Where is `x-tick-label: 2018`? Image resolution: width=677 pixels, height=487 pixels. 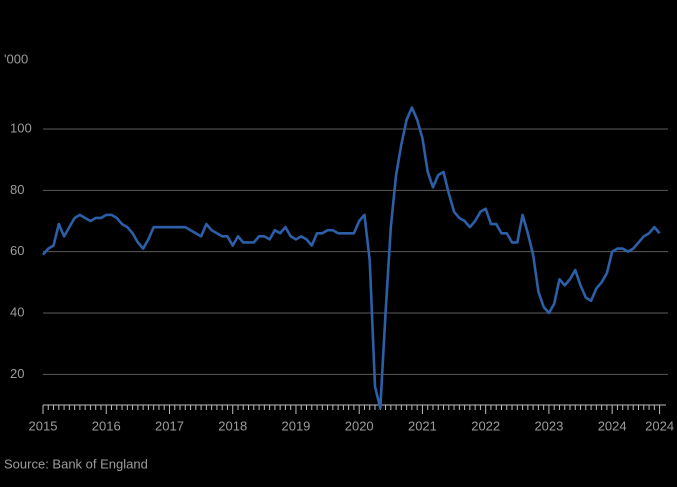
x-tick-label: 2018 is located at coordinates (232, 425).